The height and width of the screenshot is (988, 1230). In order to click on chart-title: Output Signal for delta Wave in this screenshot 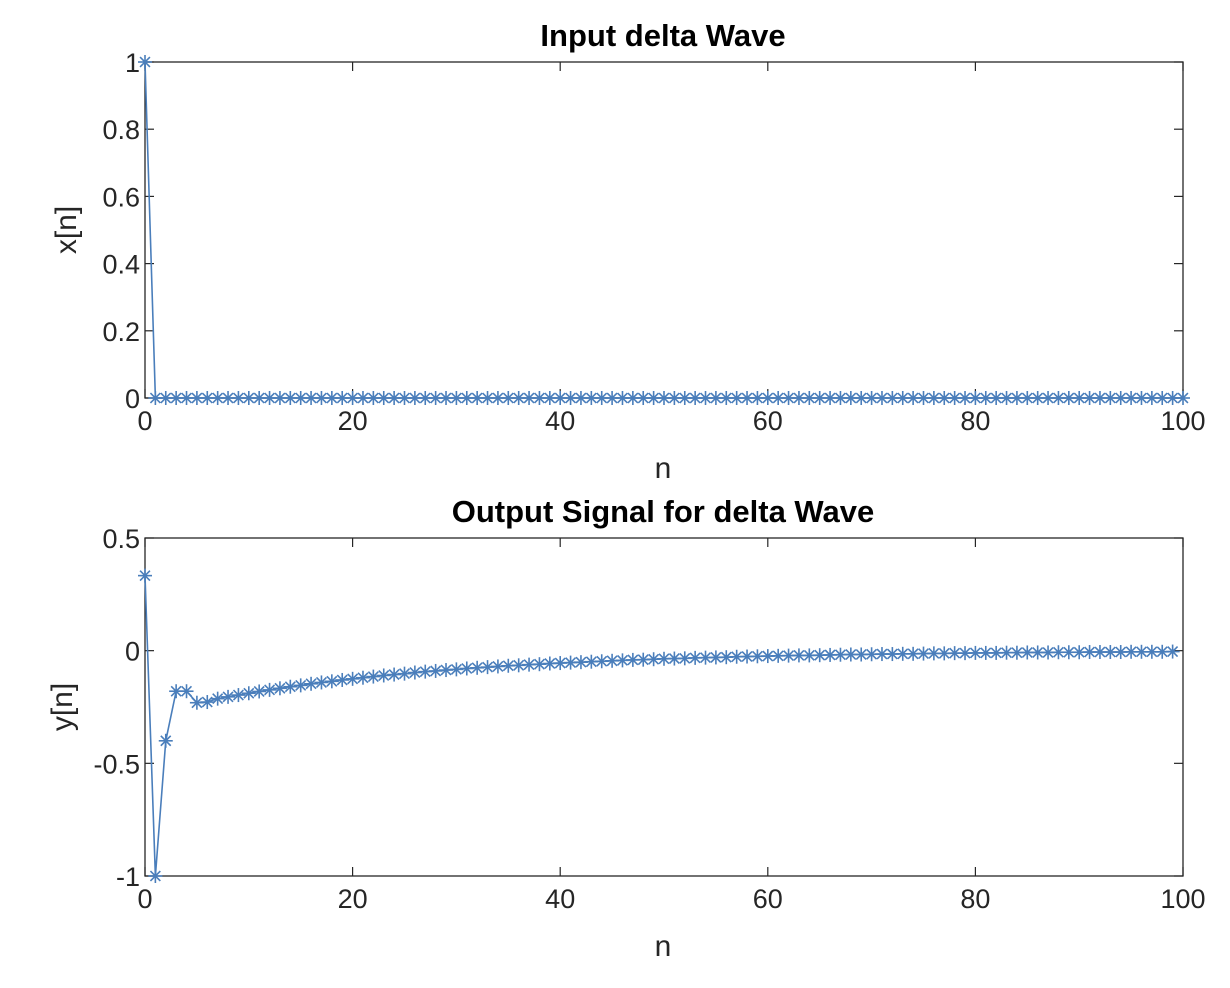, I will do `click(663, 511)`.